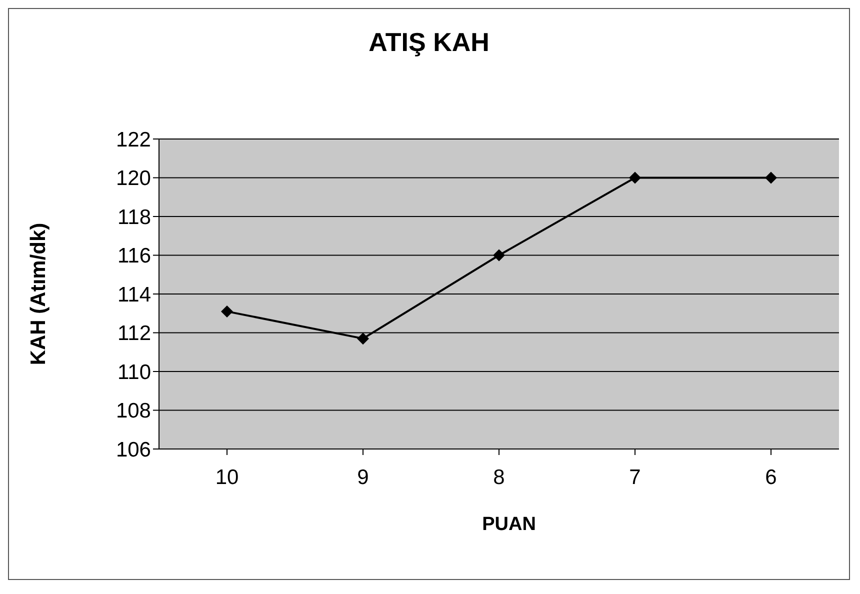  Describe the element at coordinates (135, 294) in the screenshot. I see `y-tick-label: 114` at that location.